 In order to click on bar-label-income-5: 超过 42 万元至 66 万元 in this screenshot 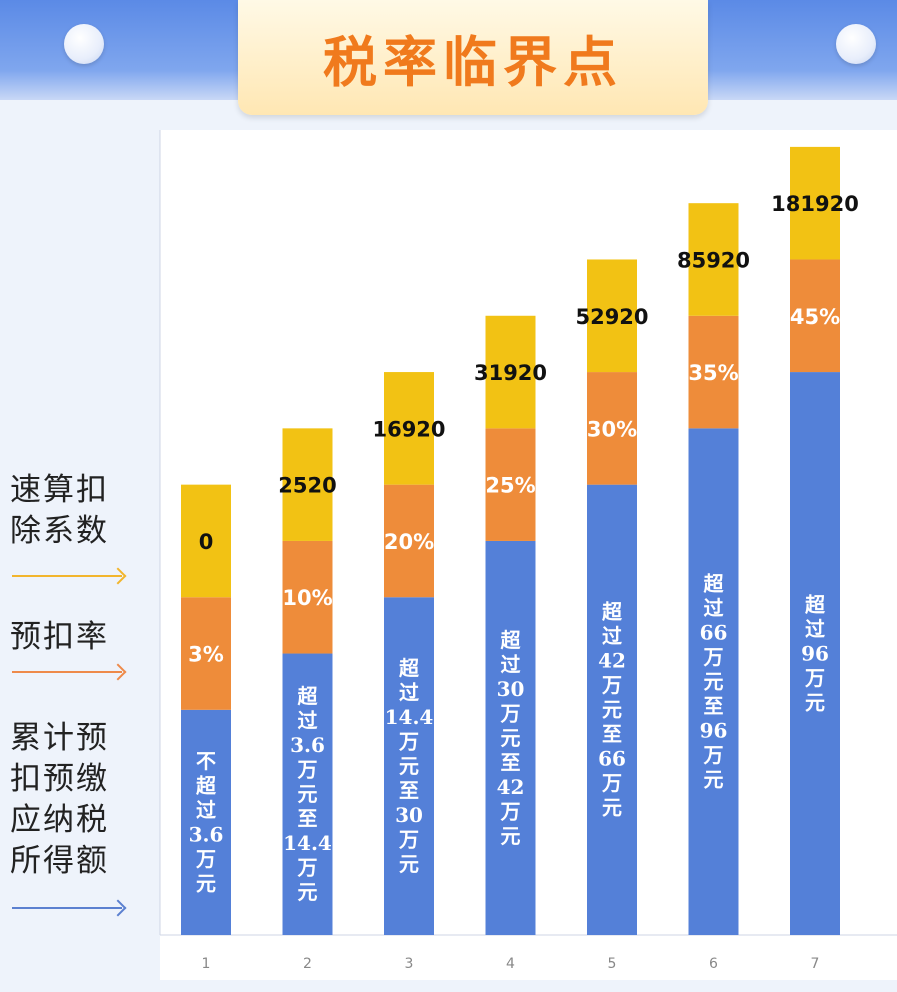, I will do `click(612, 710)`.